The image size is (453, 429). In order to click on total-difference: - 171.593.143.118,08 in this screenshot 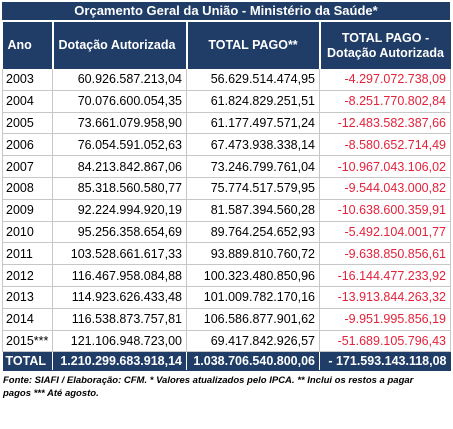, I will do `click(385, 361)`.